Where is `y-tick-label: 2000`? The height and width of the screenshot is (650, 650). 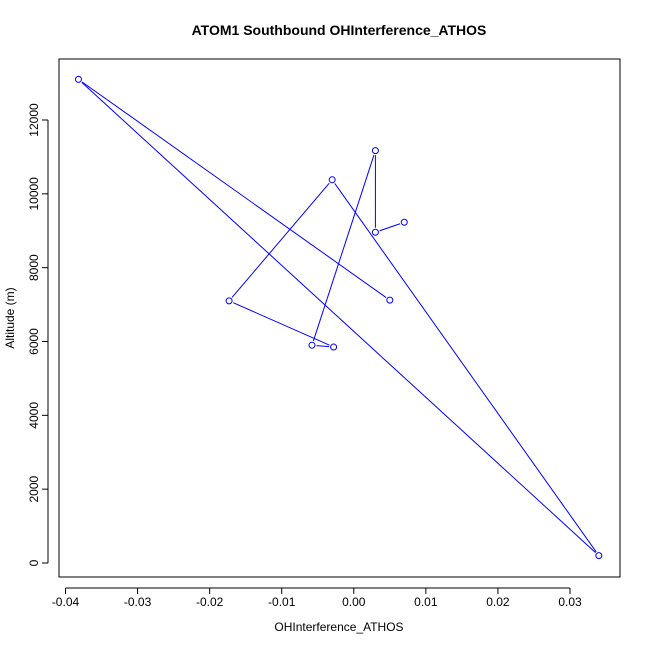 y-tick-label: 2000 is located at coordinates (34, 488).